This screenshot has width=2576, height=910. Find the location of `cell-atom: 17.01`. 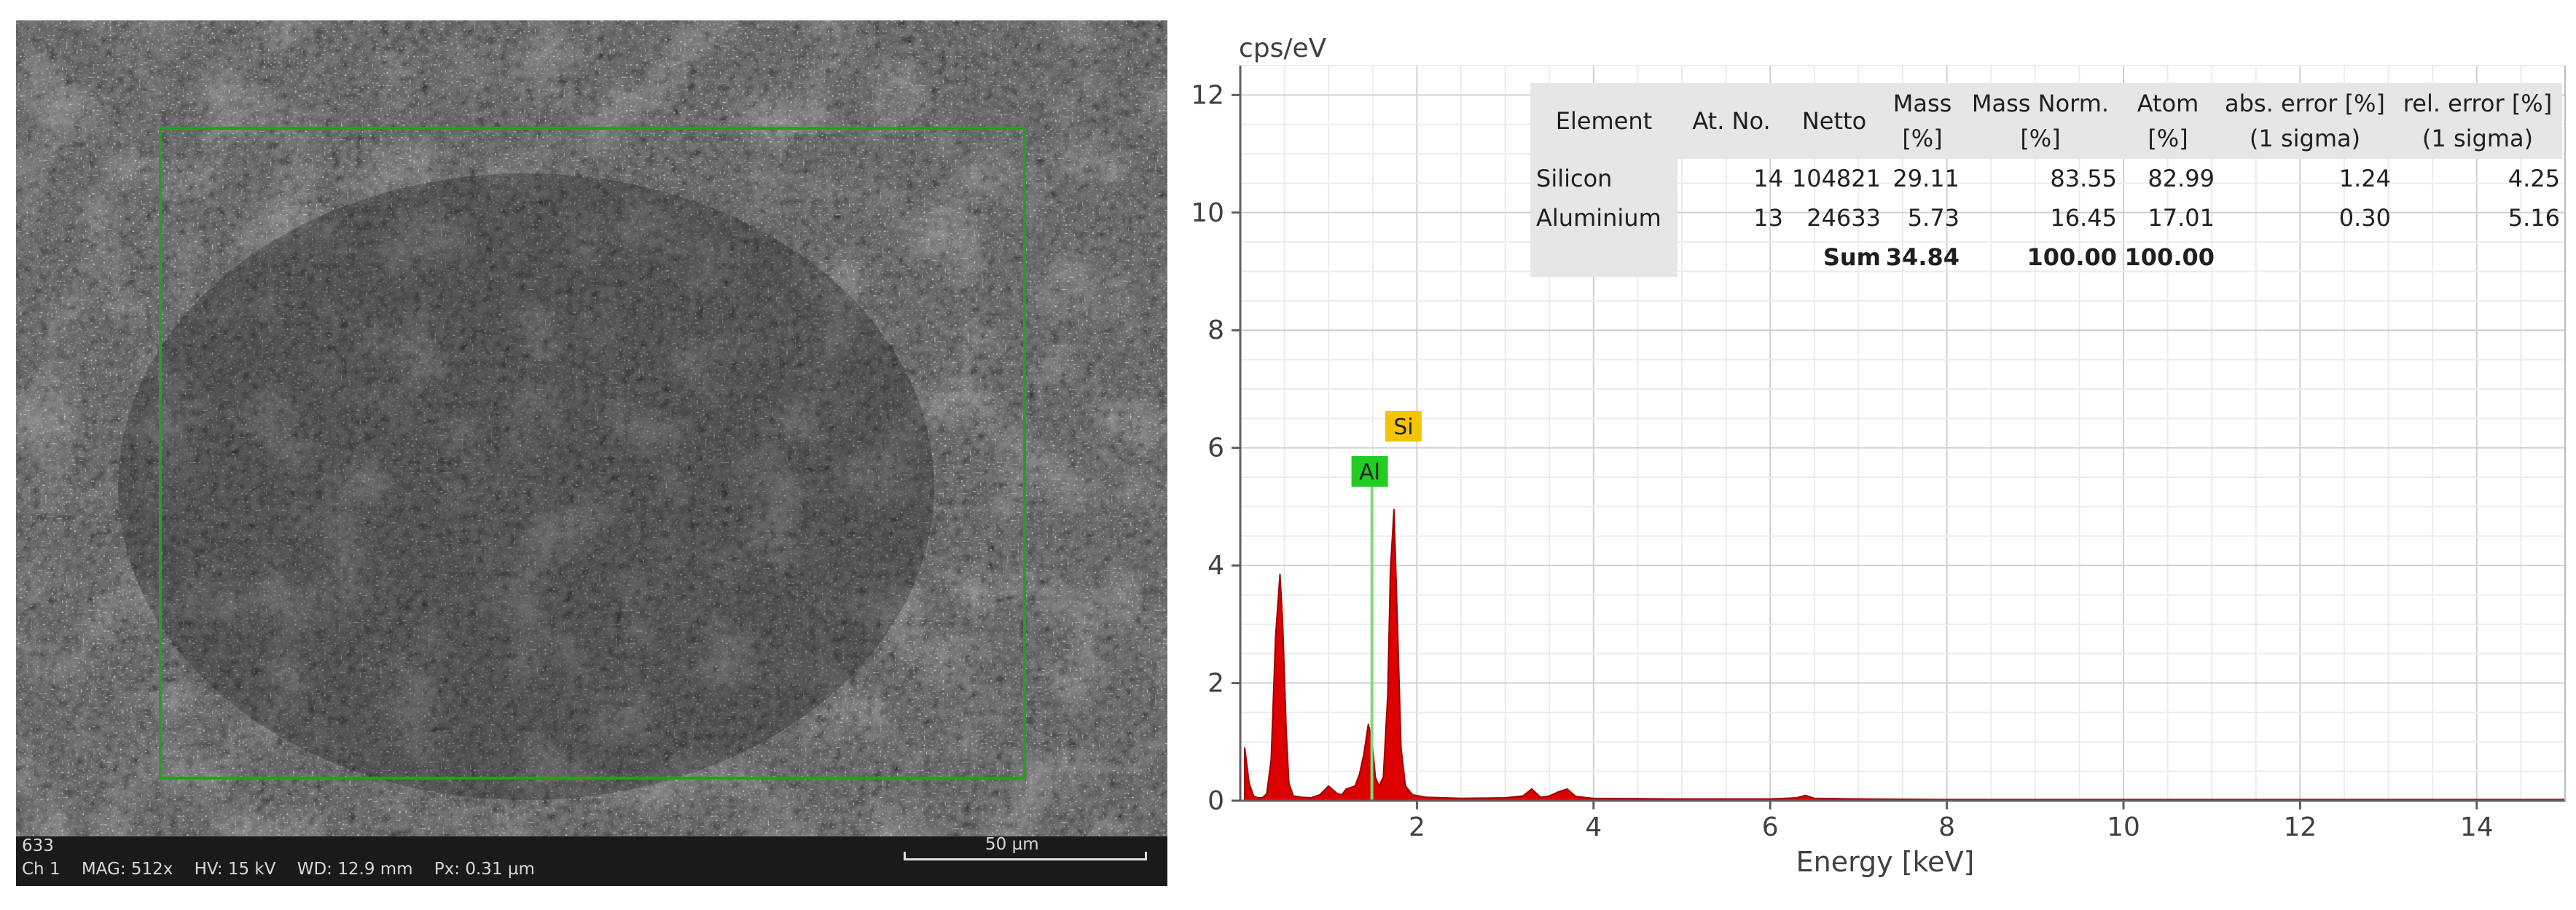

cell-atom: 17.01 is located at coordinates (2181, 218).